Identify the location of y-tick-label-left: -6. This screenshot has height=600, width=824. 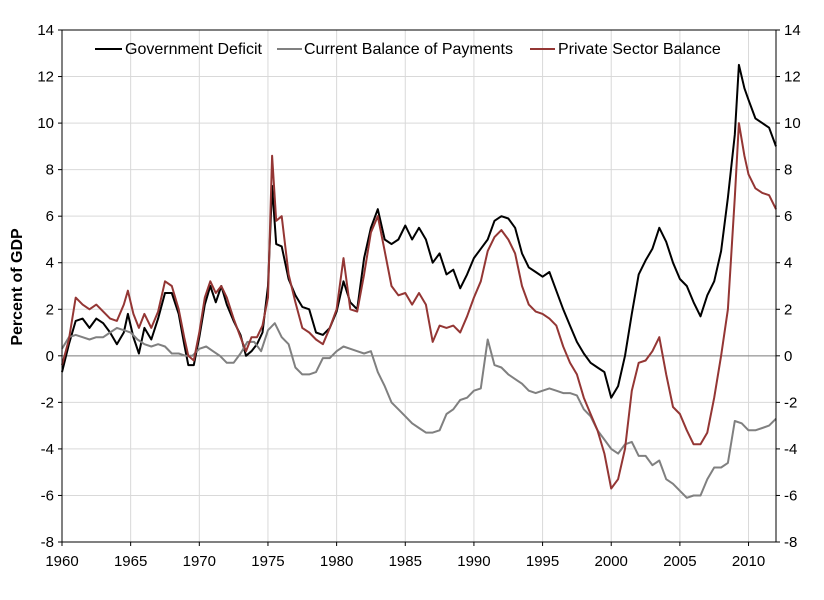
(47, 495).